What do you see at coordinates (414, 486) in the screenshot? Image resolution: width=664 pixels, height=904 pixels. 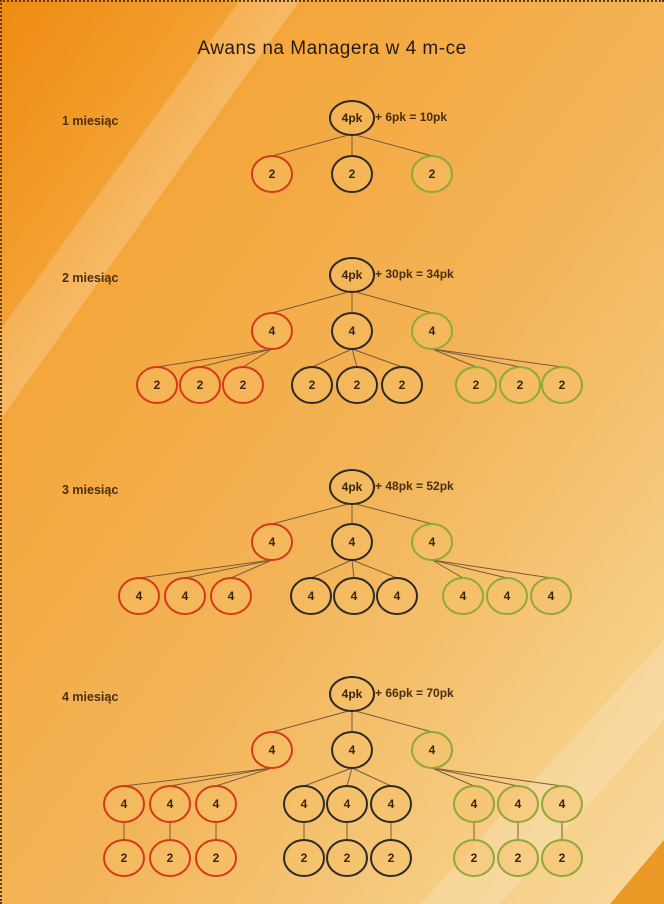 I see `points-formula: + 48pk = 52pk` at bounding box center [414, 486].